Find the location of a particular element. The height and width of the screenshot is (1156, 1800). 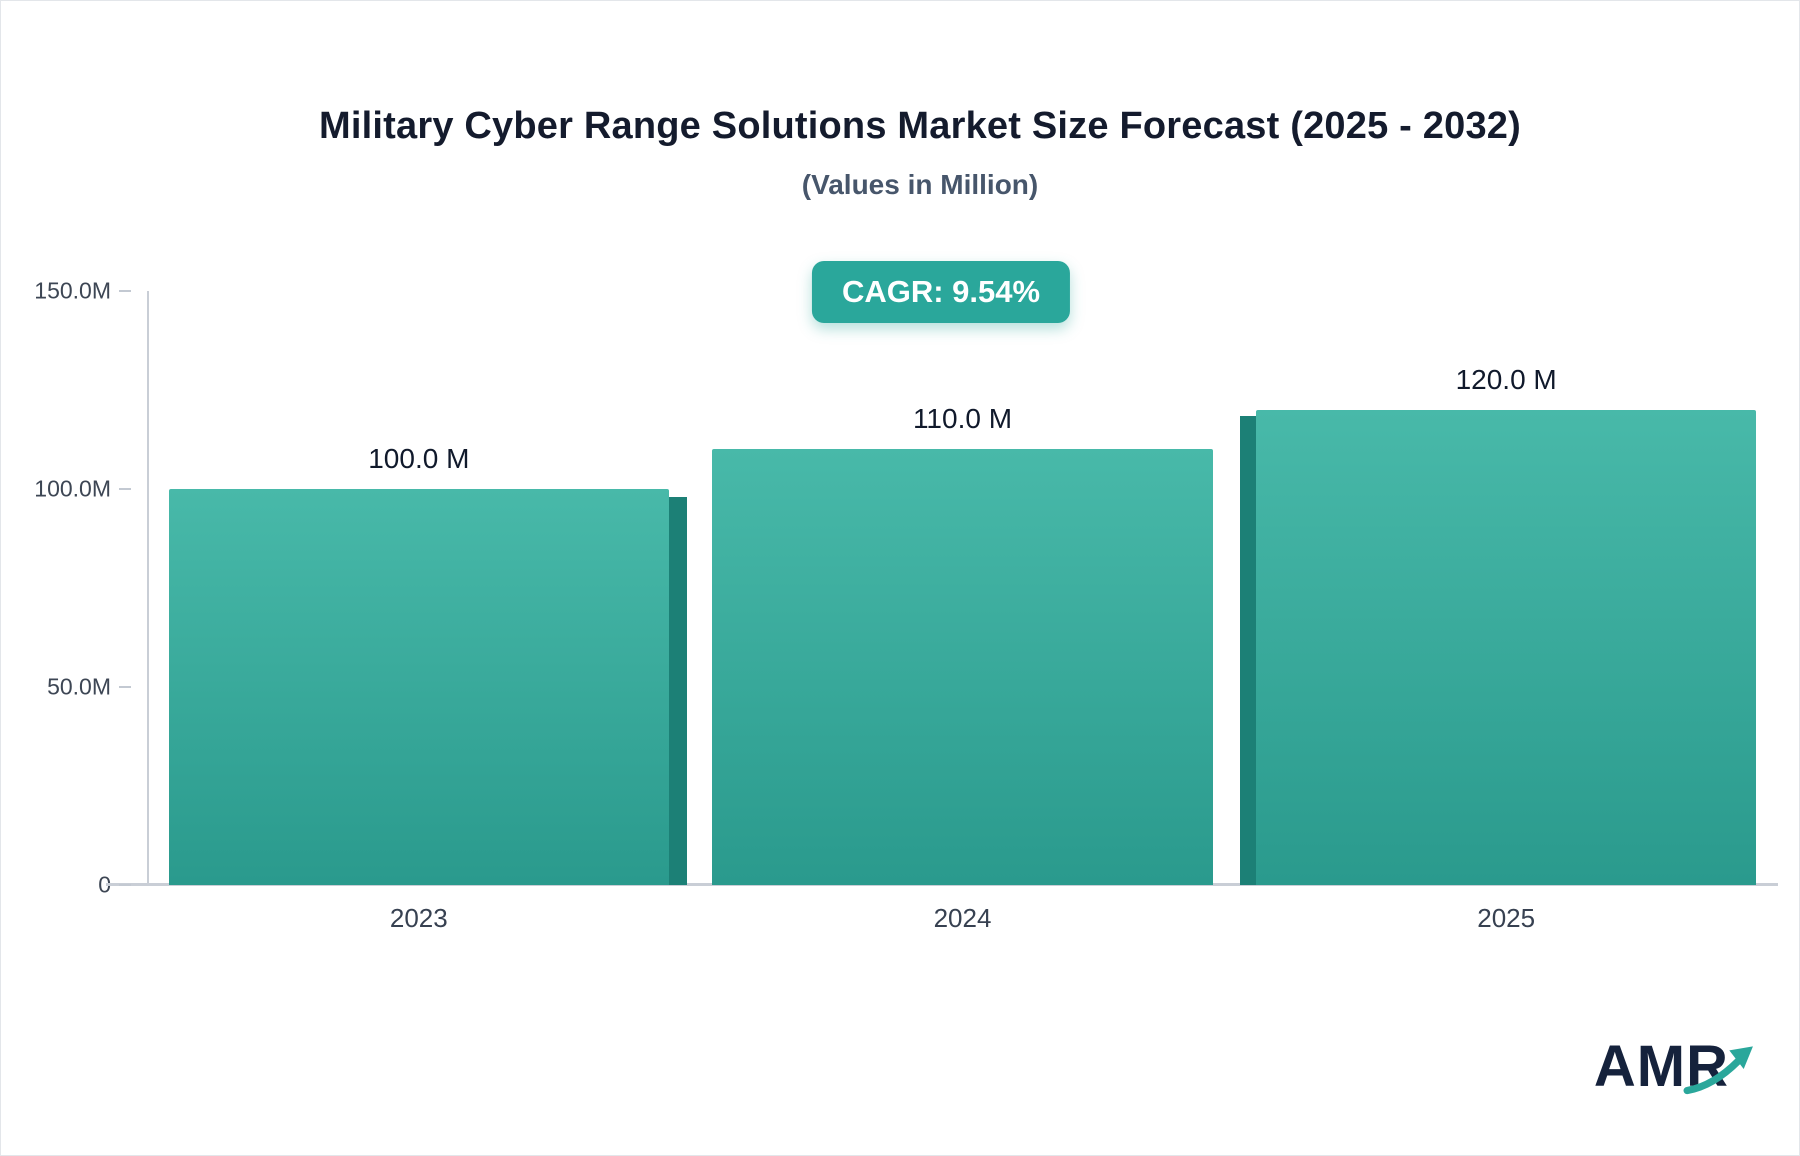

bar-value-label: 120.0 M is located at coordinates (1506, 379).